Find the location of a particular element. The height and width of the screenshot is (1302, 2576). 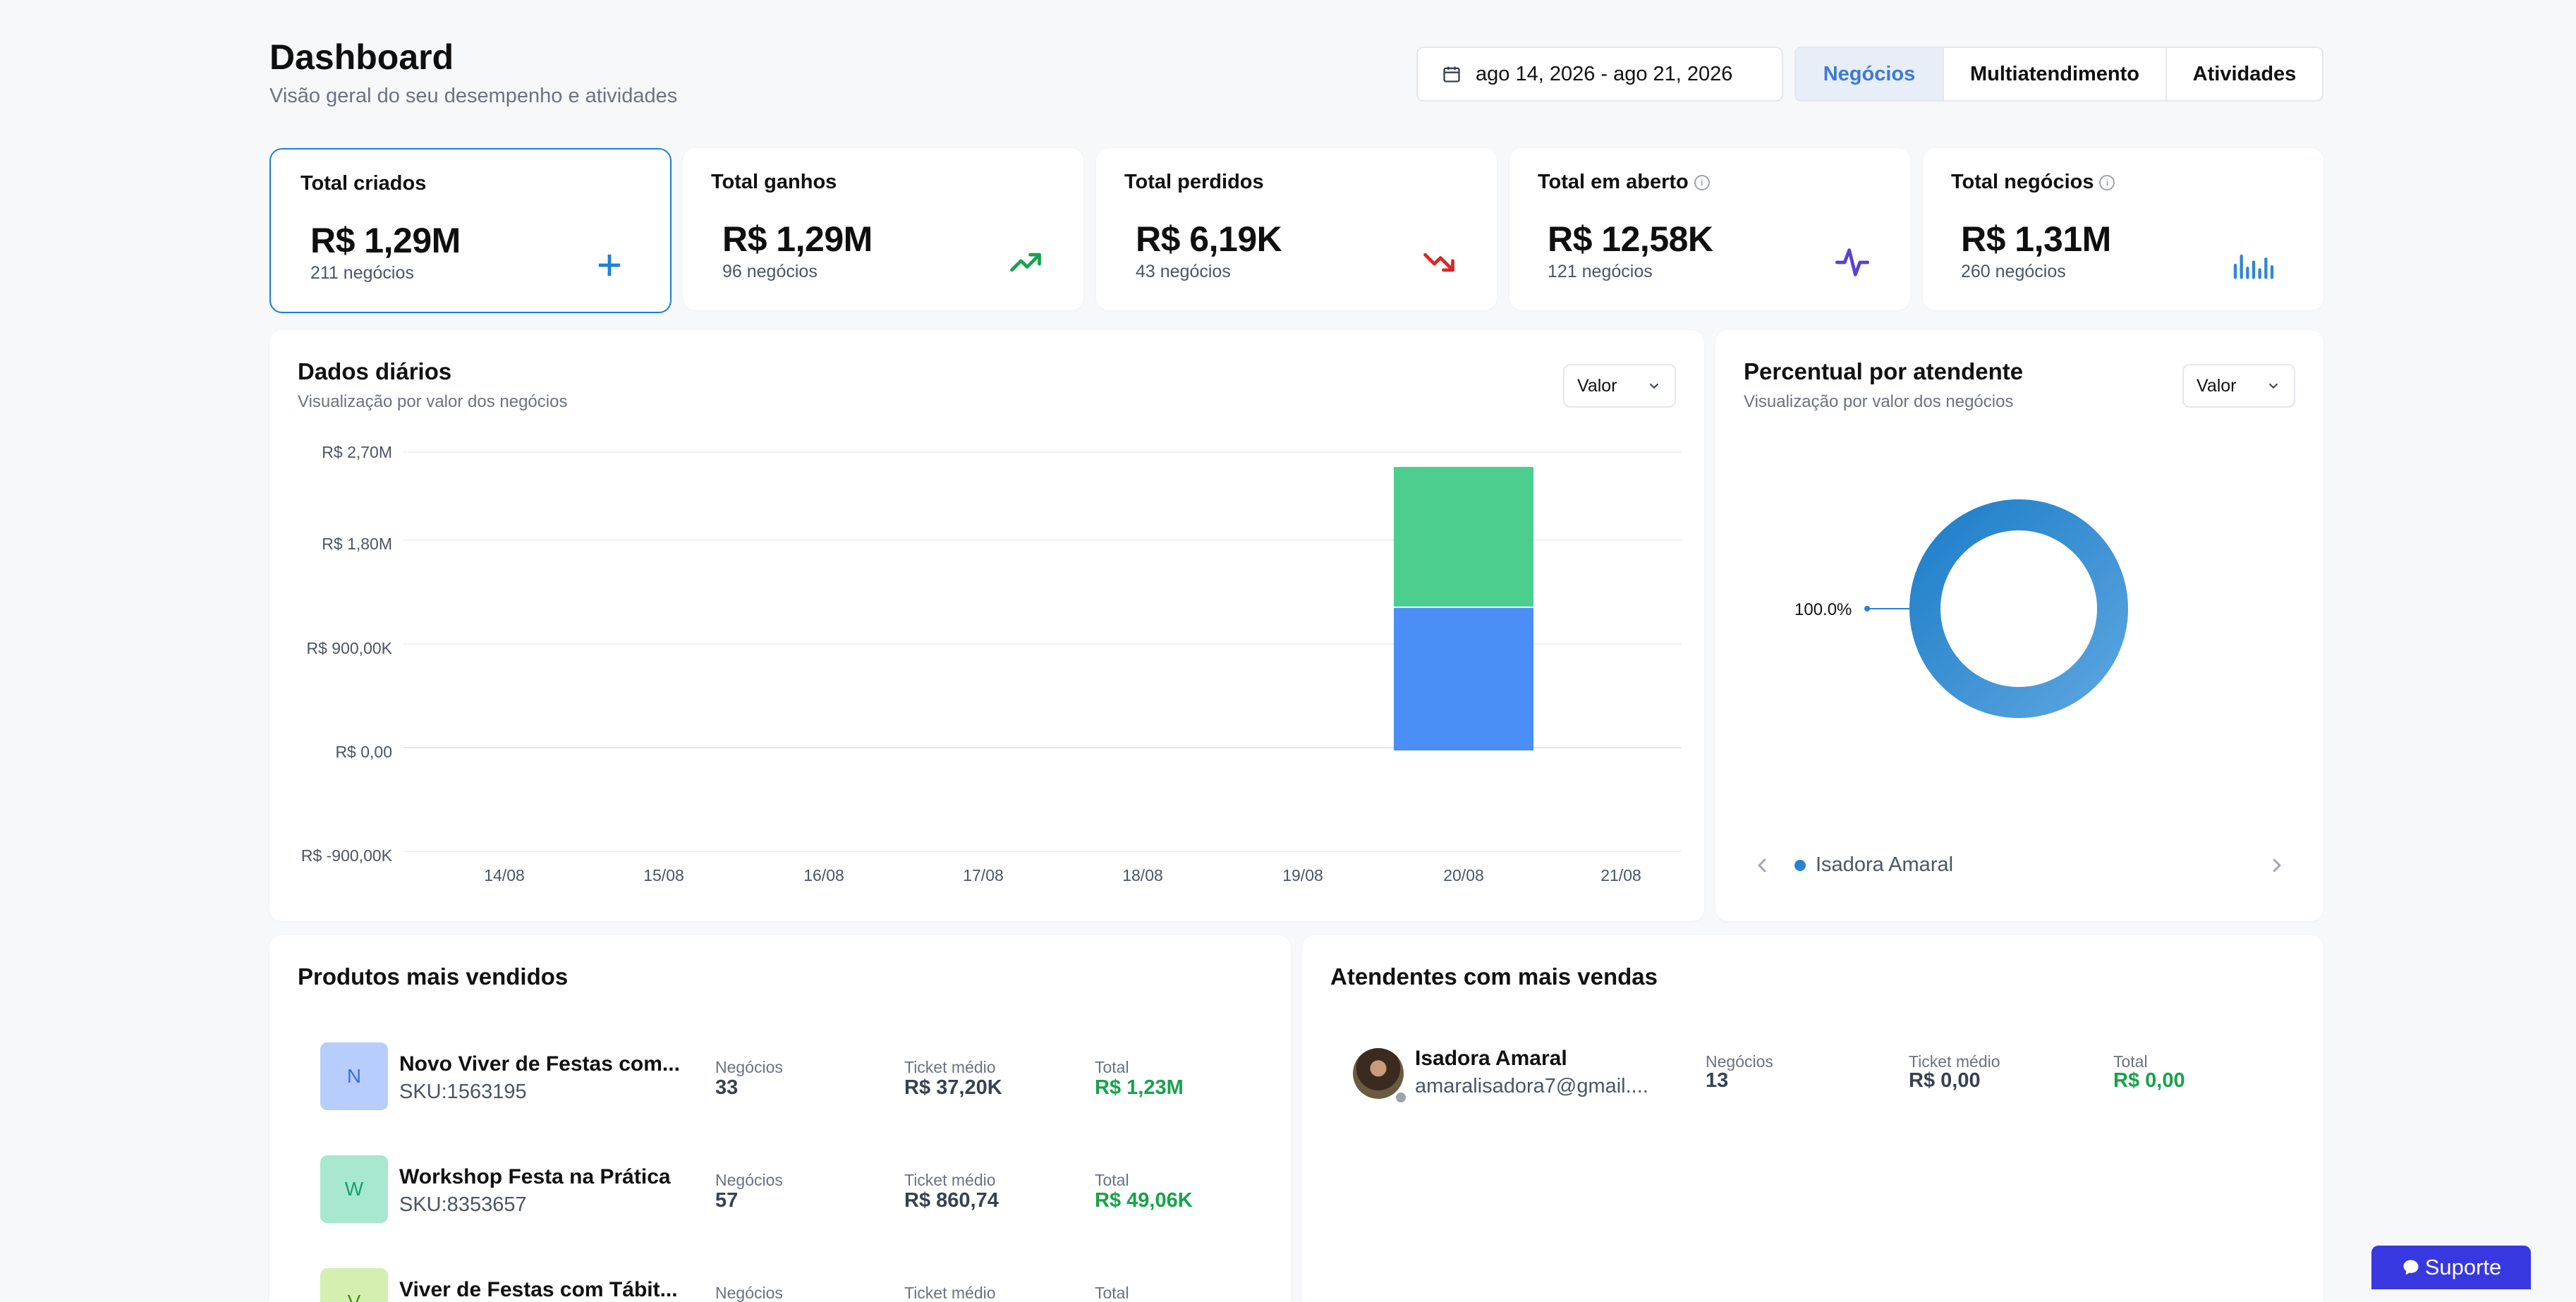

y-tick-label: R$ 1,80M is located at coordinates (357, 544).